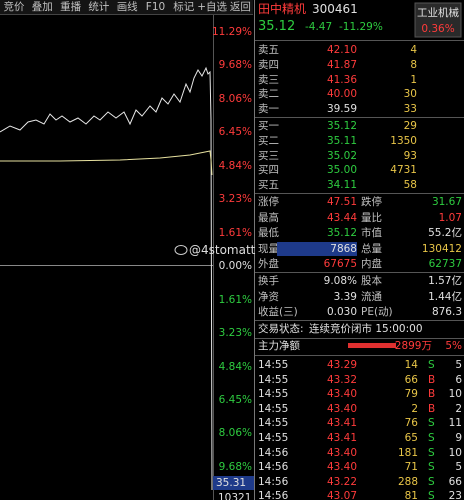 The height and width of the screenshot is (500, 464). I want to click on trade-volume: 14, so click(411, 365).